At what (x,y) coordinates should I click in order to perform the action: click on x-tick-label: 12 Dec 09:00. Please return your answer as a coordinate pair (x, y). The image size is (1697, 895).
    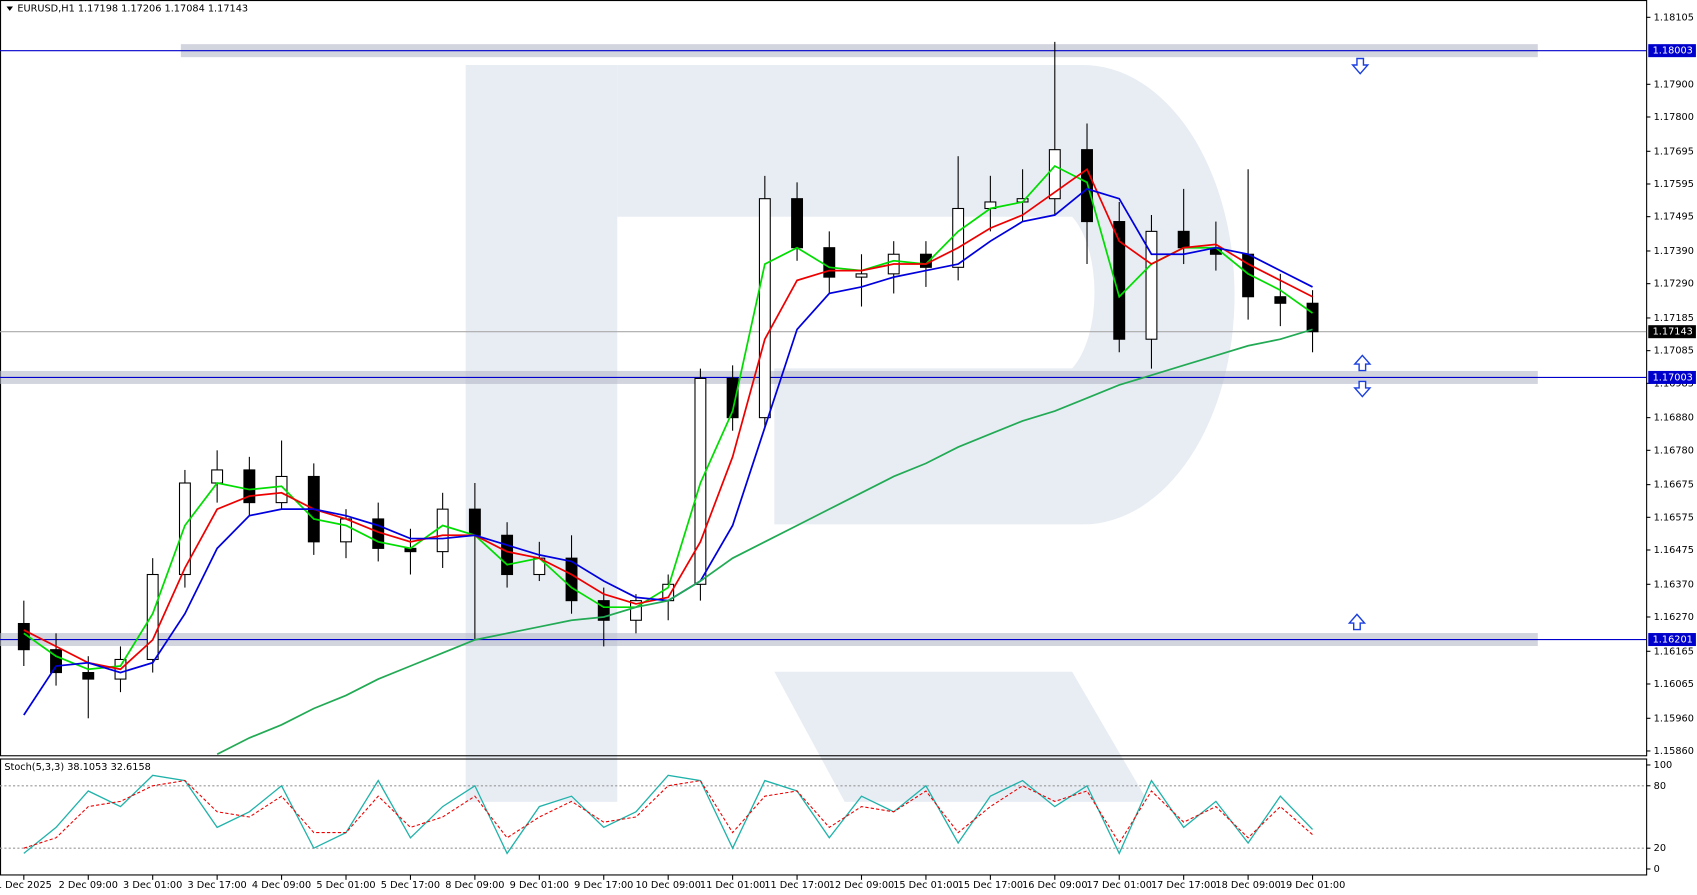
    Looking at the image, I should click on (861, 885).